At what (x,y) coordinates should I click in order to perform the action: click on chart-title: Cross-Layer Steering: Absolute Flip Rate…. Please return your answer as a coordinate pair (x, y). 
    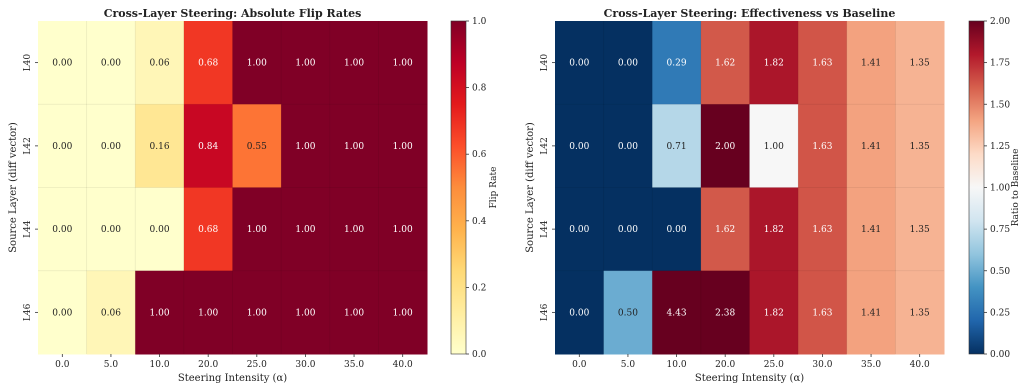
    Looking at the image, I should click on (233, 13).